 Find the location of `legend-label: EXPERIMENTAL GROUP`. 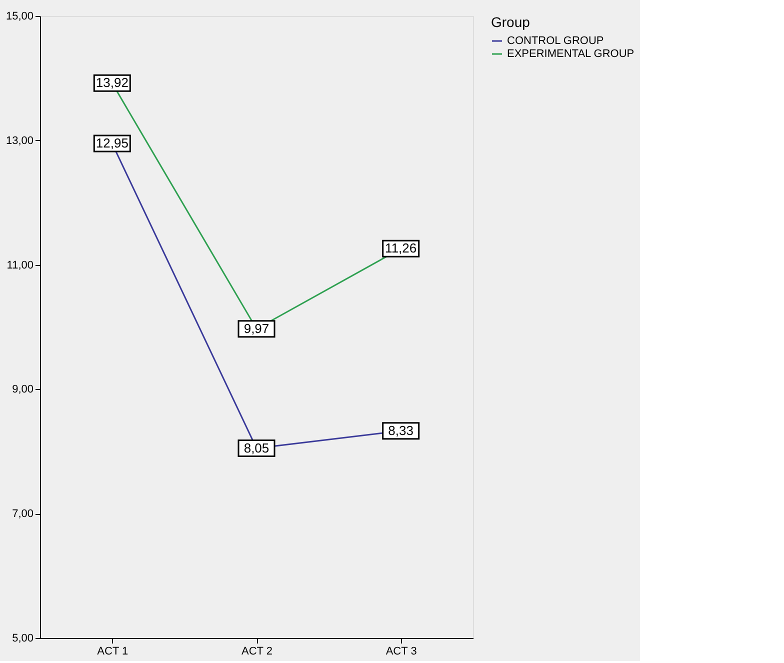

legend-label: EXPERIMENTAL GROUP is located at coordinates (570, 54).